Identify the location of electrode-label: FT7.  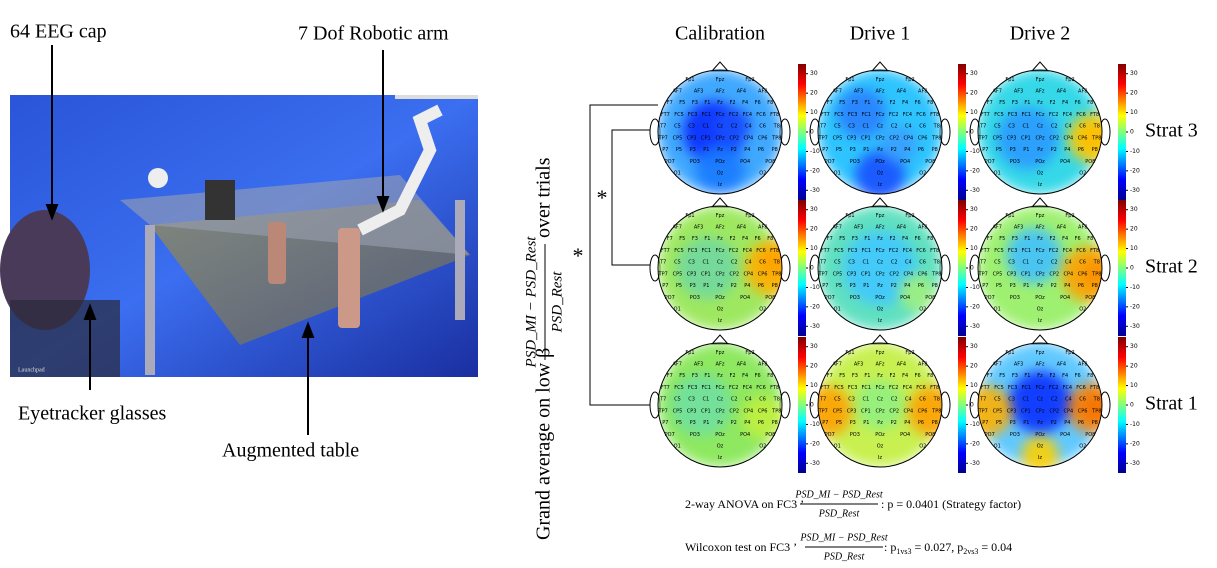
(665, 115).